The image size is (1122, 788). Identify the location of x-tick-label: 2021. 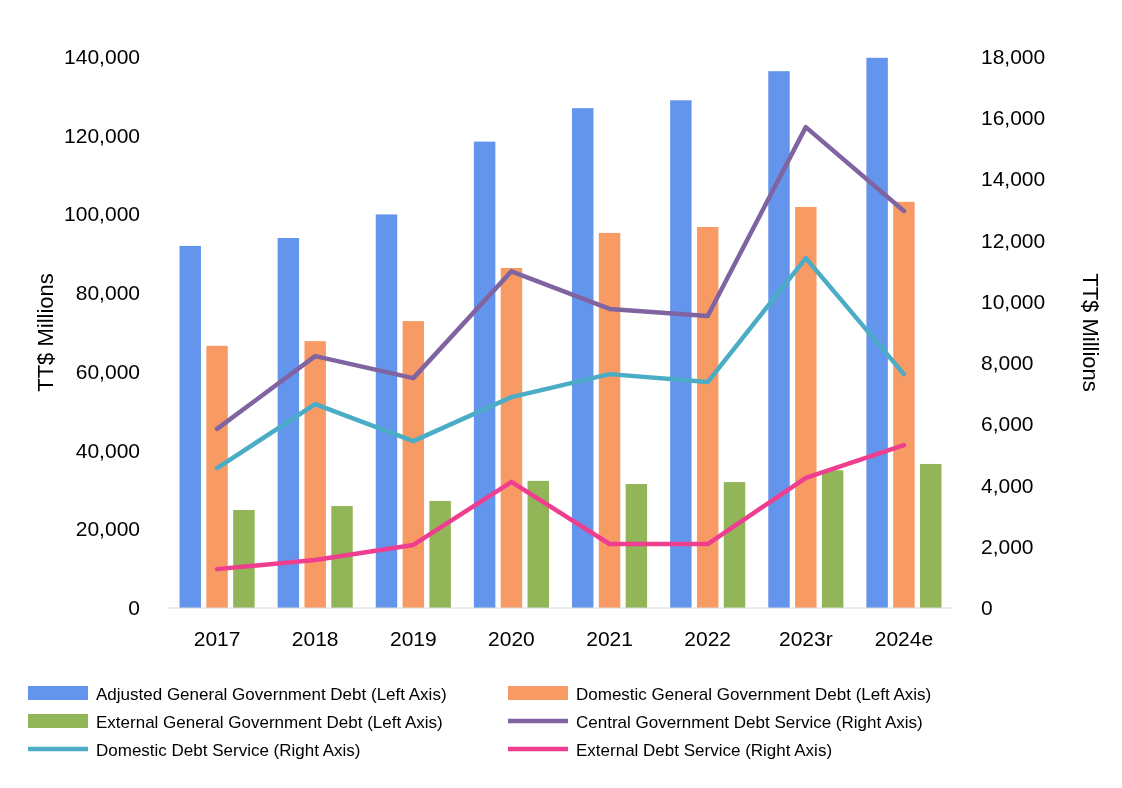
(609, 638).